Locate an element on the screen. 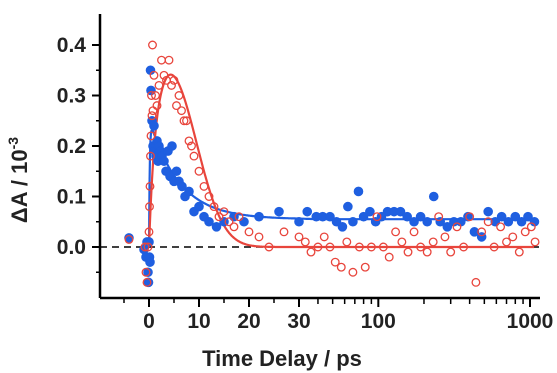 This screenshot has width=557, height=373. x-tick-label: 1000 is located at coordinates (530, 321).